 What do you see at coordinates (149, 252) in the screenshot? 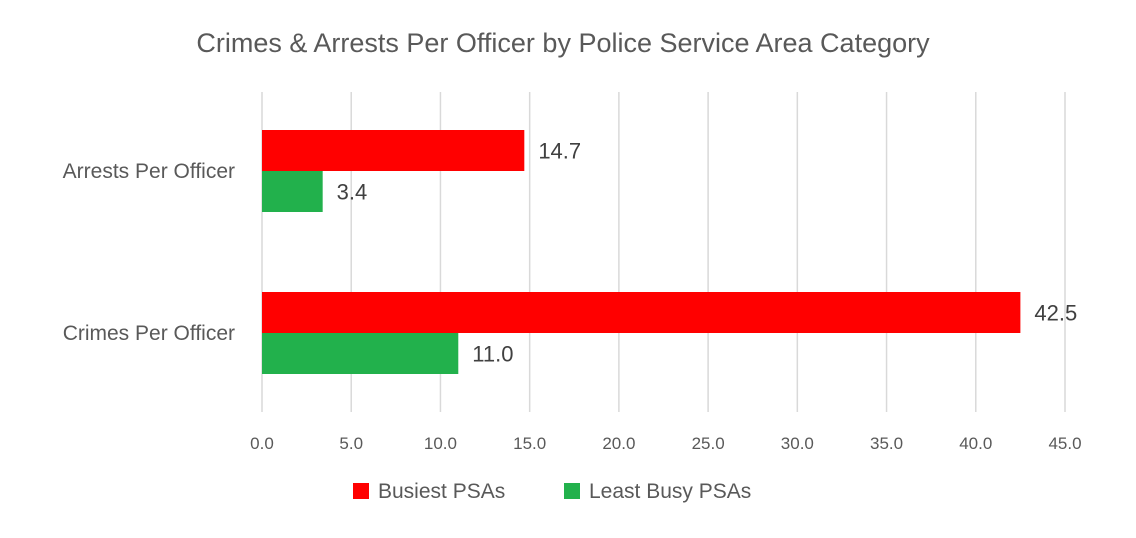
I see `category-labels: Arrests Per Officer Crimes Per Officer` at bounding box center [149, 252].